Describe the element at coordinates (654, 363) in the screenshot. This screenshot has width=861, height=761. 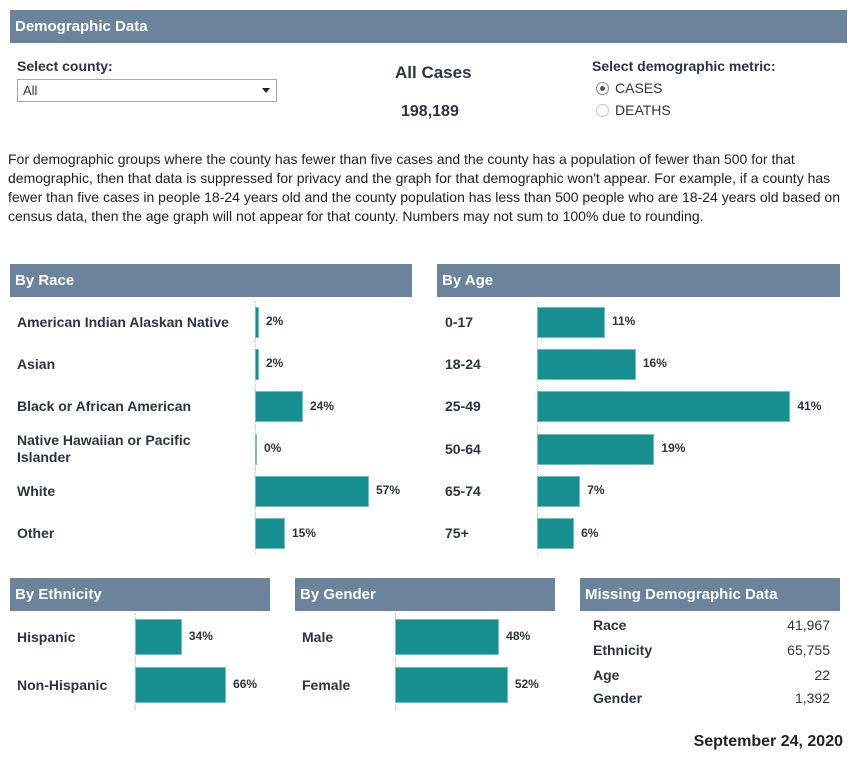
I see `age-value-label: 16%` at that location.